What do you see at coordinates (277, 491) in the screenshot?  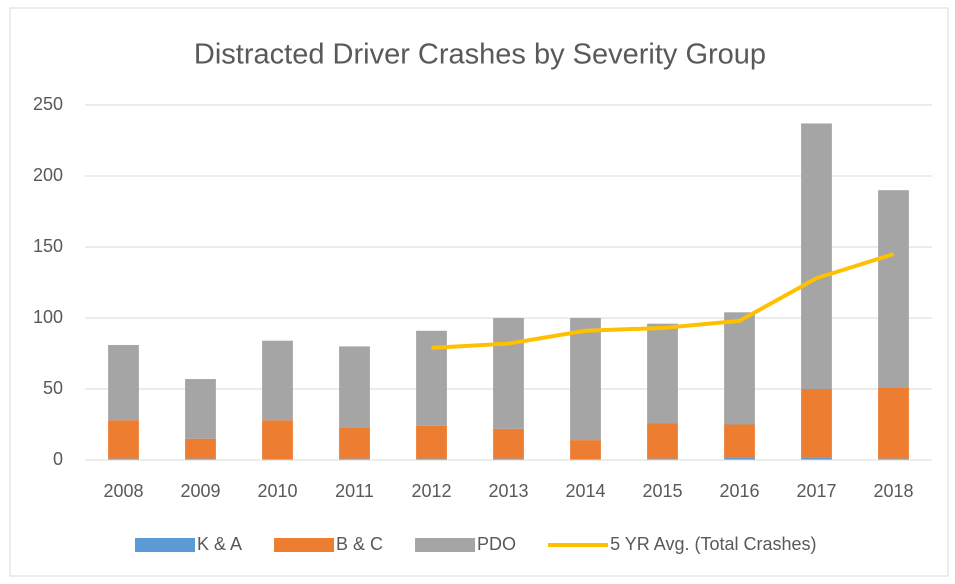 I see `x-tick-label: 2010` at bounding box center [277, 491].